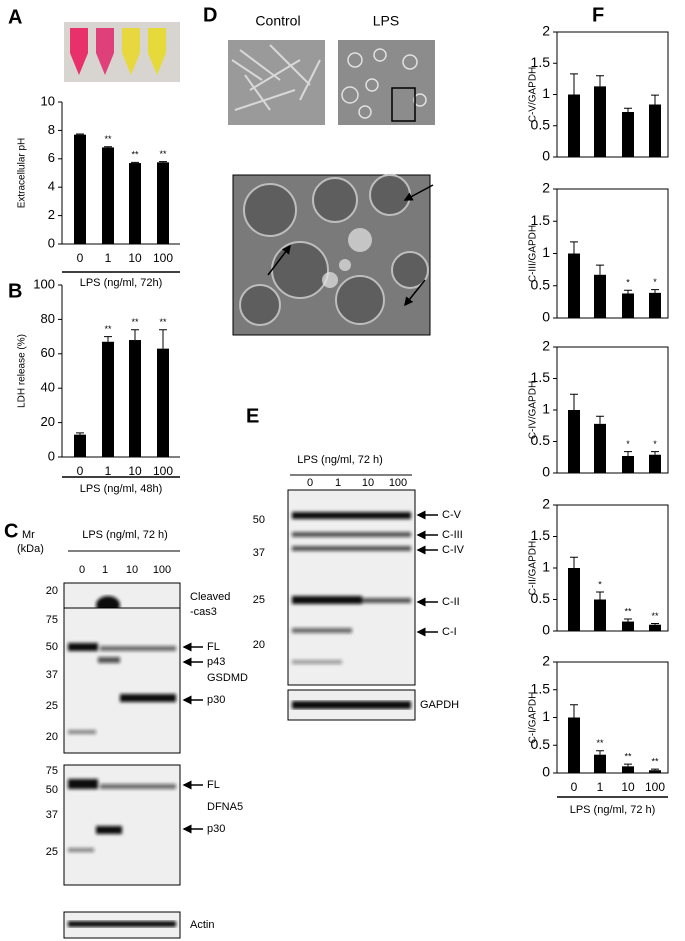 The image size is (685, 941). I want to click on y-axis-label: C-V/GAPDH, so click(533, 95).